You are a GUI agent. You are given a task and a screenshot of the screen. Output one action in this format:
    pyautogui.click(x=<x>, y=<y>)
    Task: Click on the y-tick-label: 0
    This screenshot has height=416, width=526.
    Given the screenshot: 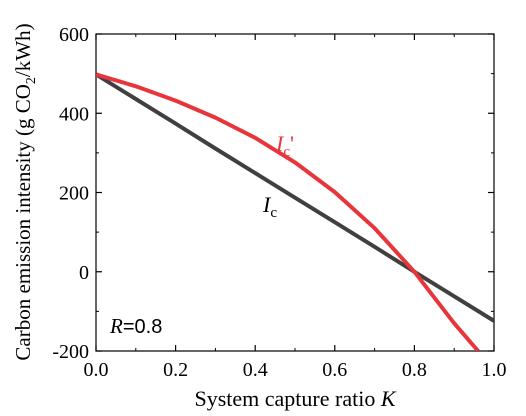 What is the action you would take?
    pyautogui.click(x=84, y=273)
    